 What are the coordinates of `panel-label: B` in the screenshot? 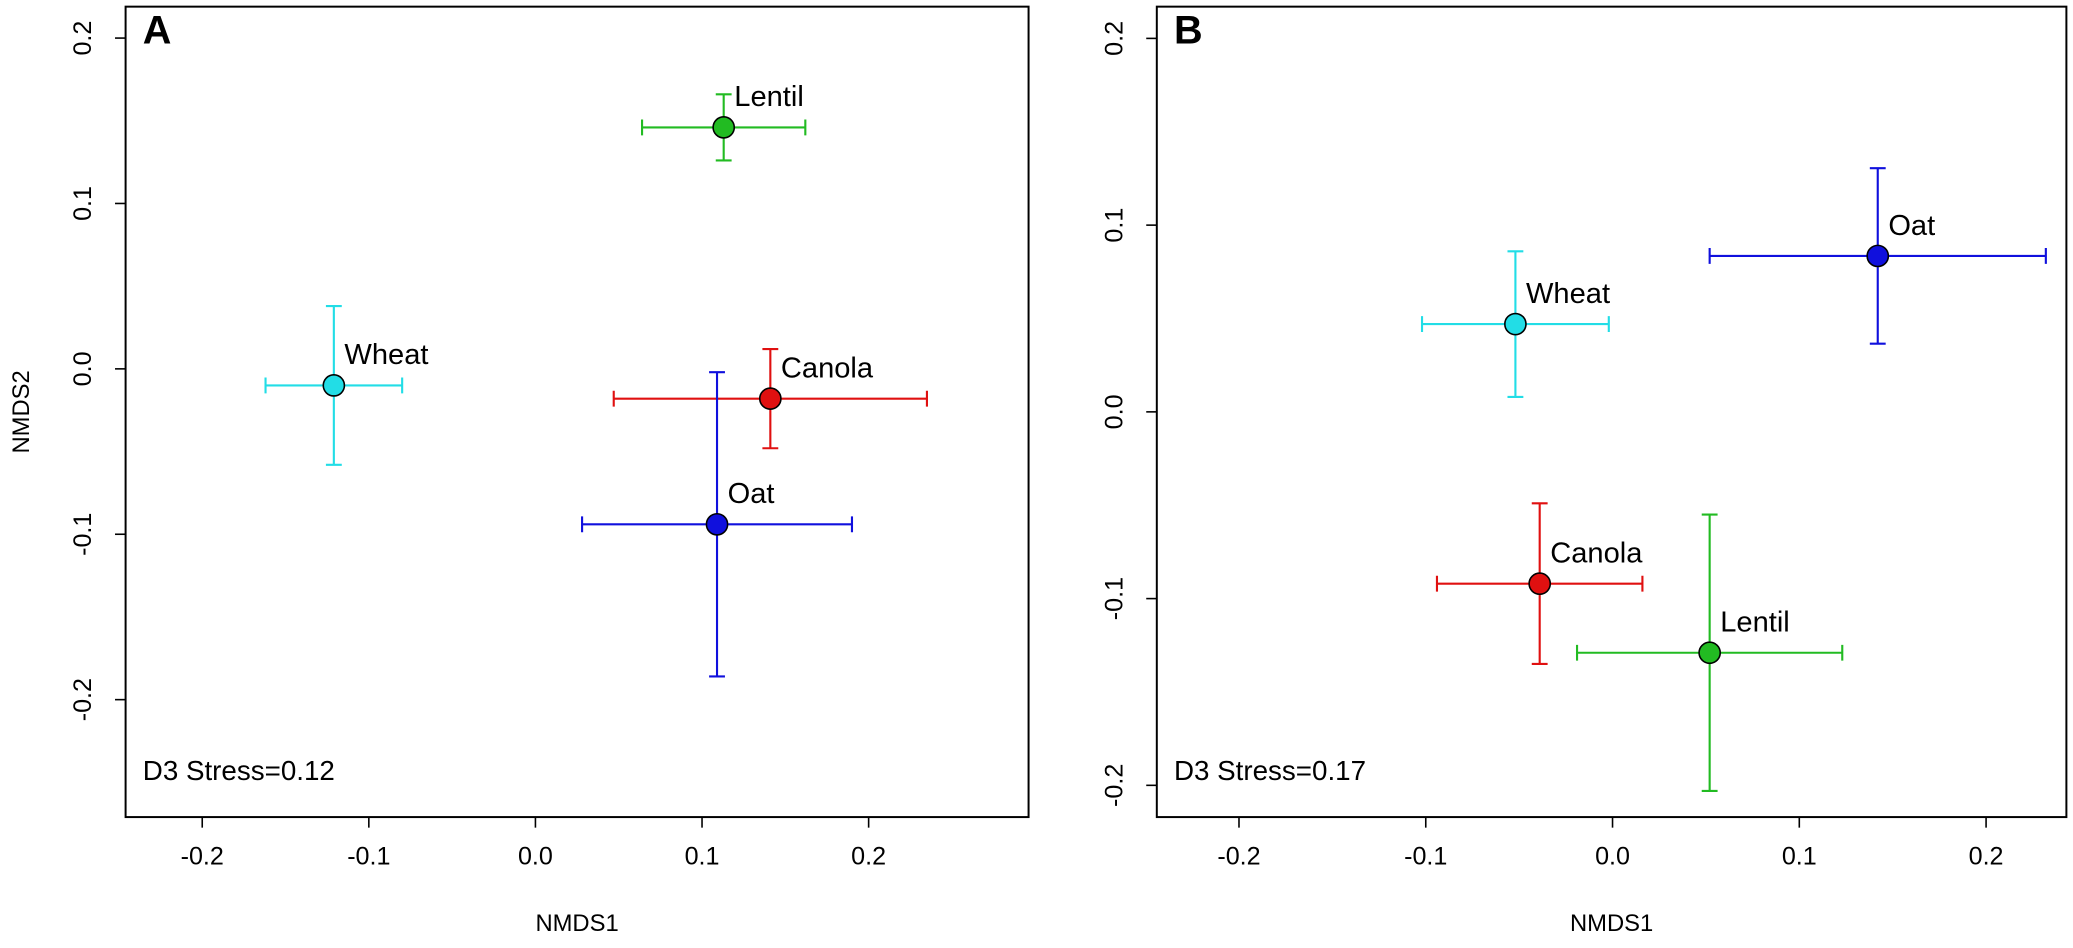 It's located at (1188, 31).